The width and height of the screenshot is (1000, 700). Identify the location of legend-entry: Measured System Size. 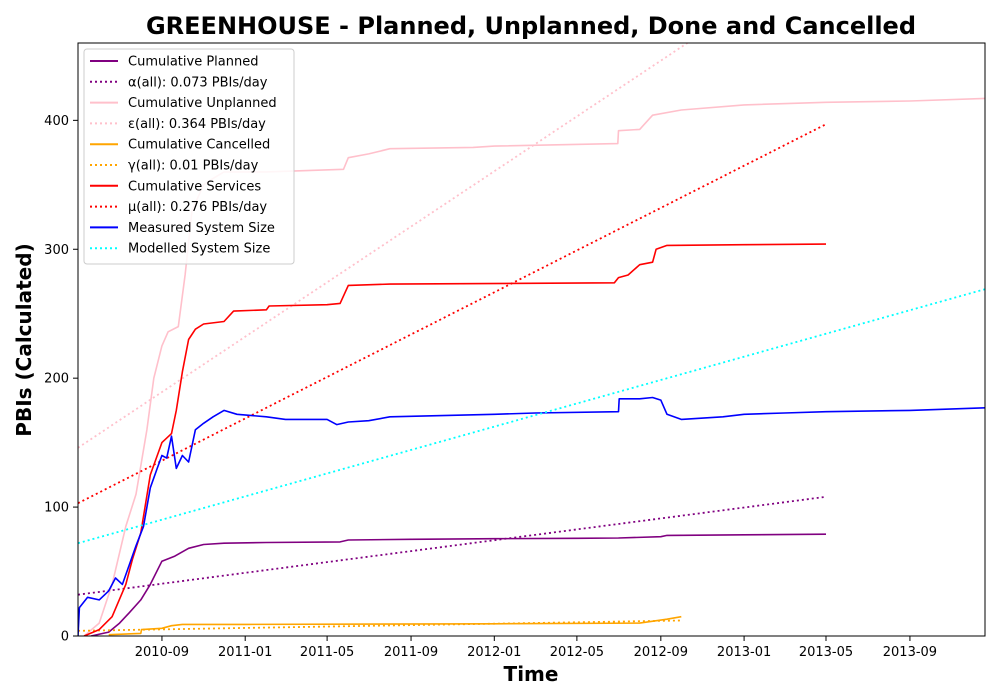
(201, 228).